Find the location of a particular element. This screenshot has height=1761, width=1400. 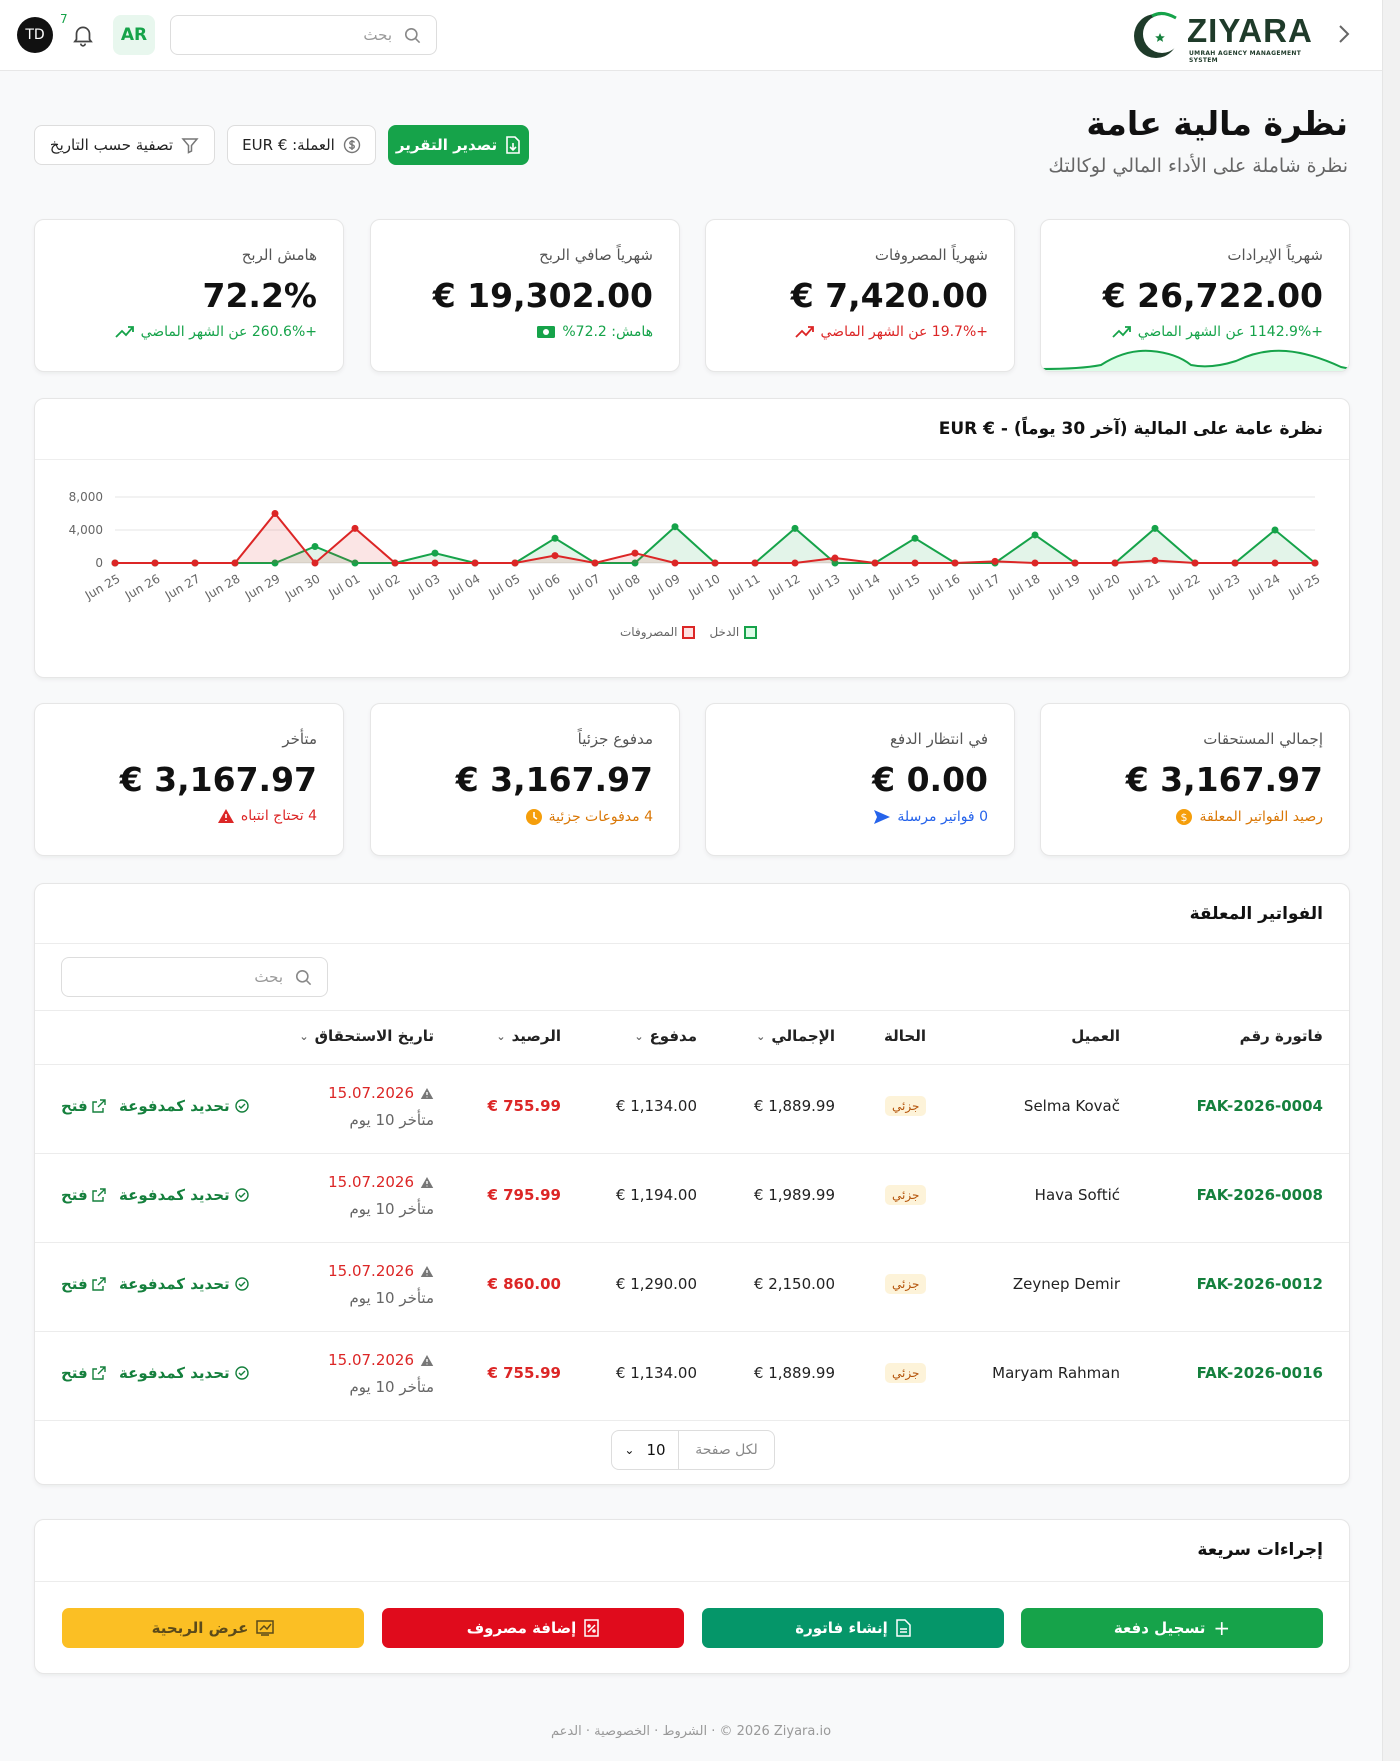

warning-icon is located at coordinates (427, 1093).